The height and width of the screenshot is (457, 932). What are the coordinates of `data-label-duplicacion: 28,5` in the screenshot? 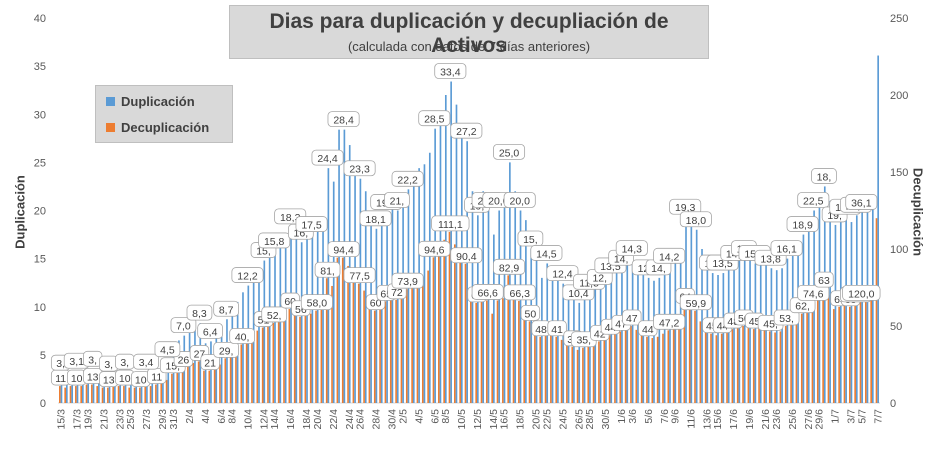 It's located at (434, 120).